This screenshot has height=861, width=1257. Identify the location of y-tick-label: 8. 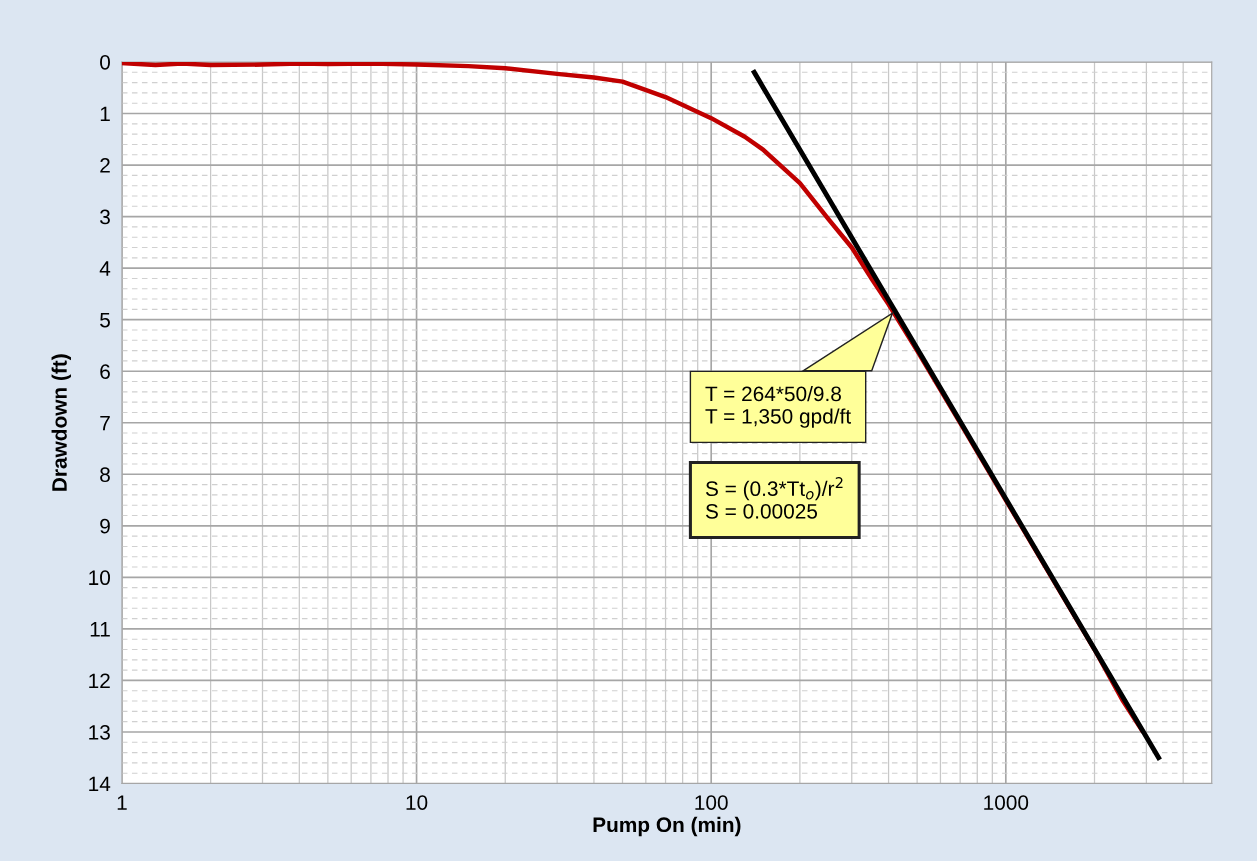
(105, 475).